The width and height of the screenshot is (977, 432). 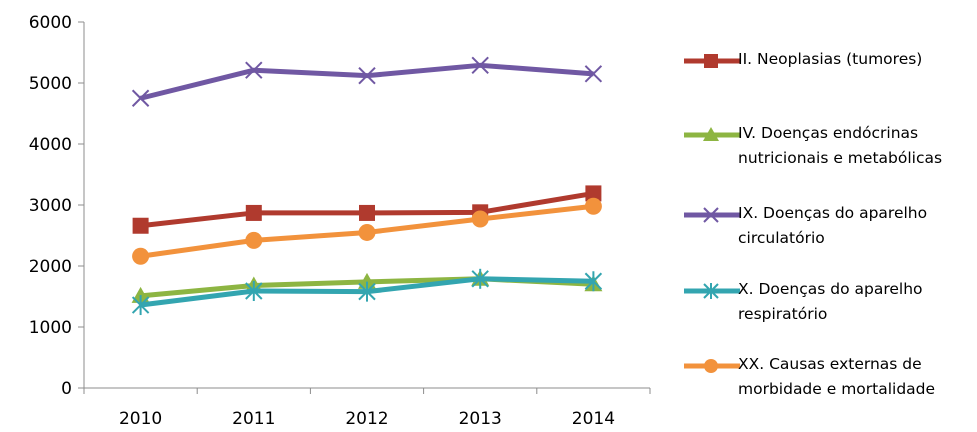 I want to click on legend-symbol-x, so click(x=712, y=215).